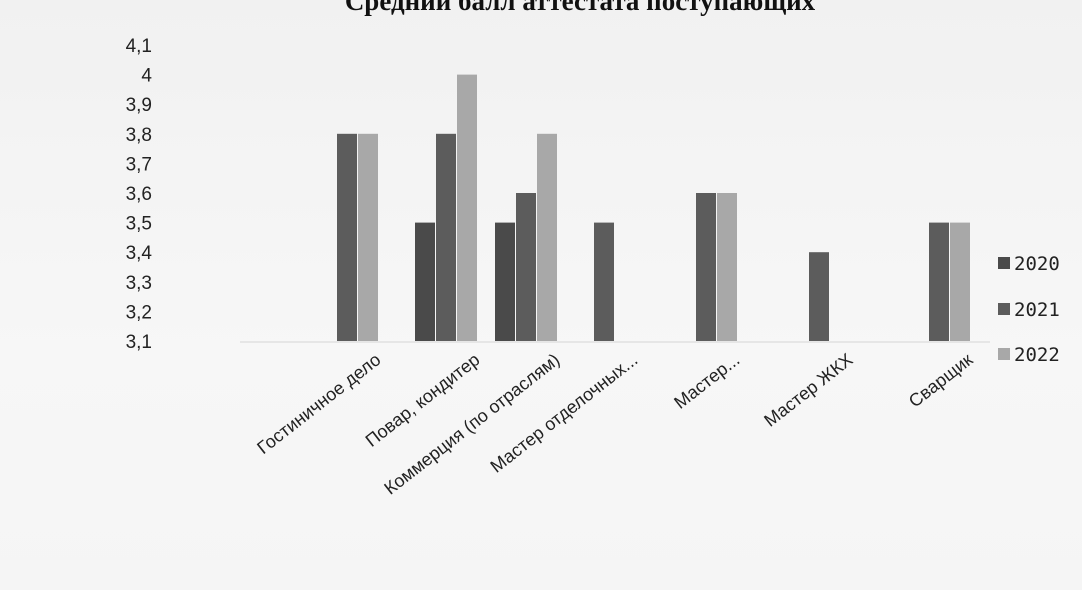  Describe the element at coordinates (580, 8) in the screenshot. I see `chart-title: Средний балл аттестата поступающих` at that location.